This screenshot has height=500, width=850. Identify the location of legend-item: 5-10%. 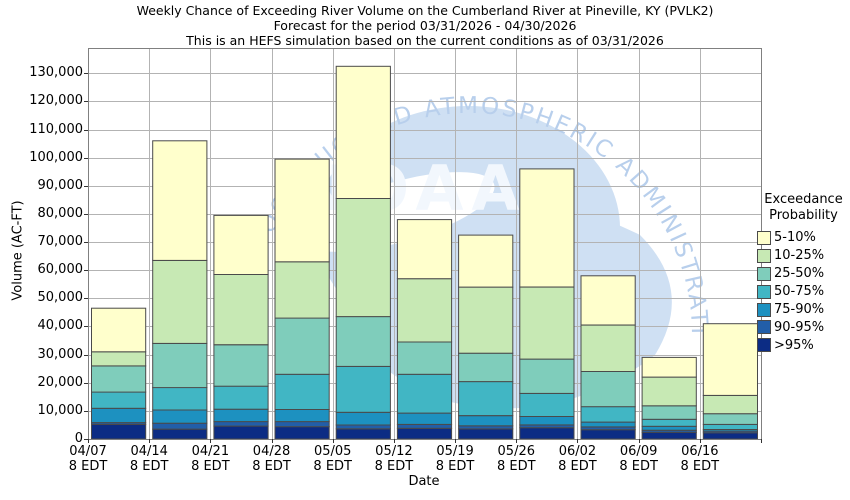
(803, 238).